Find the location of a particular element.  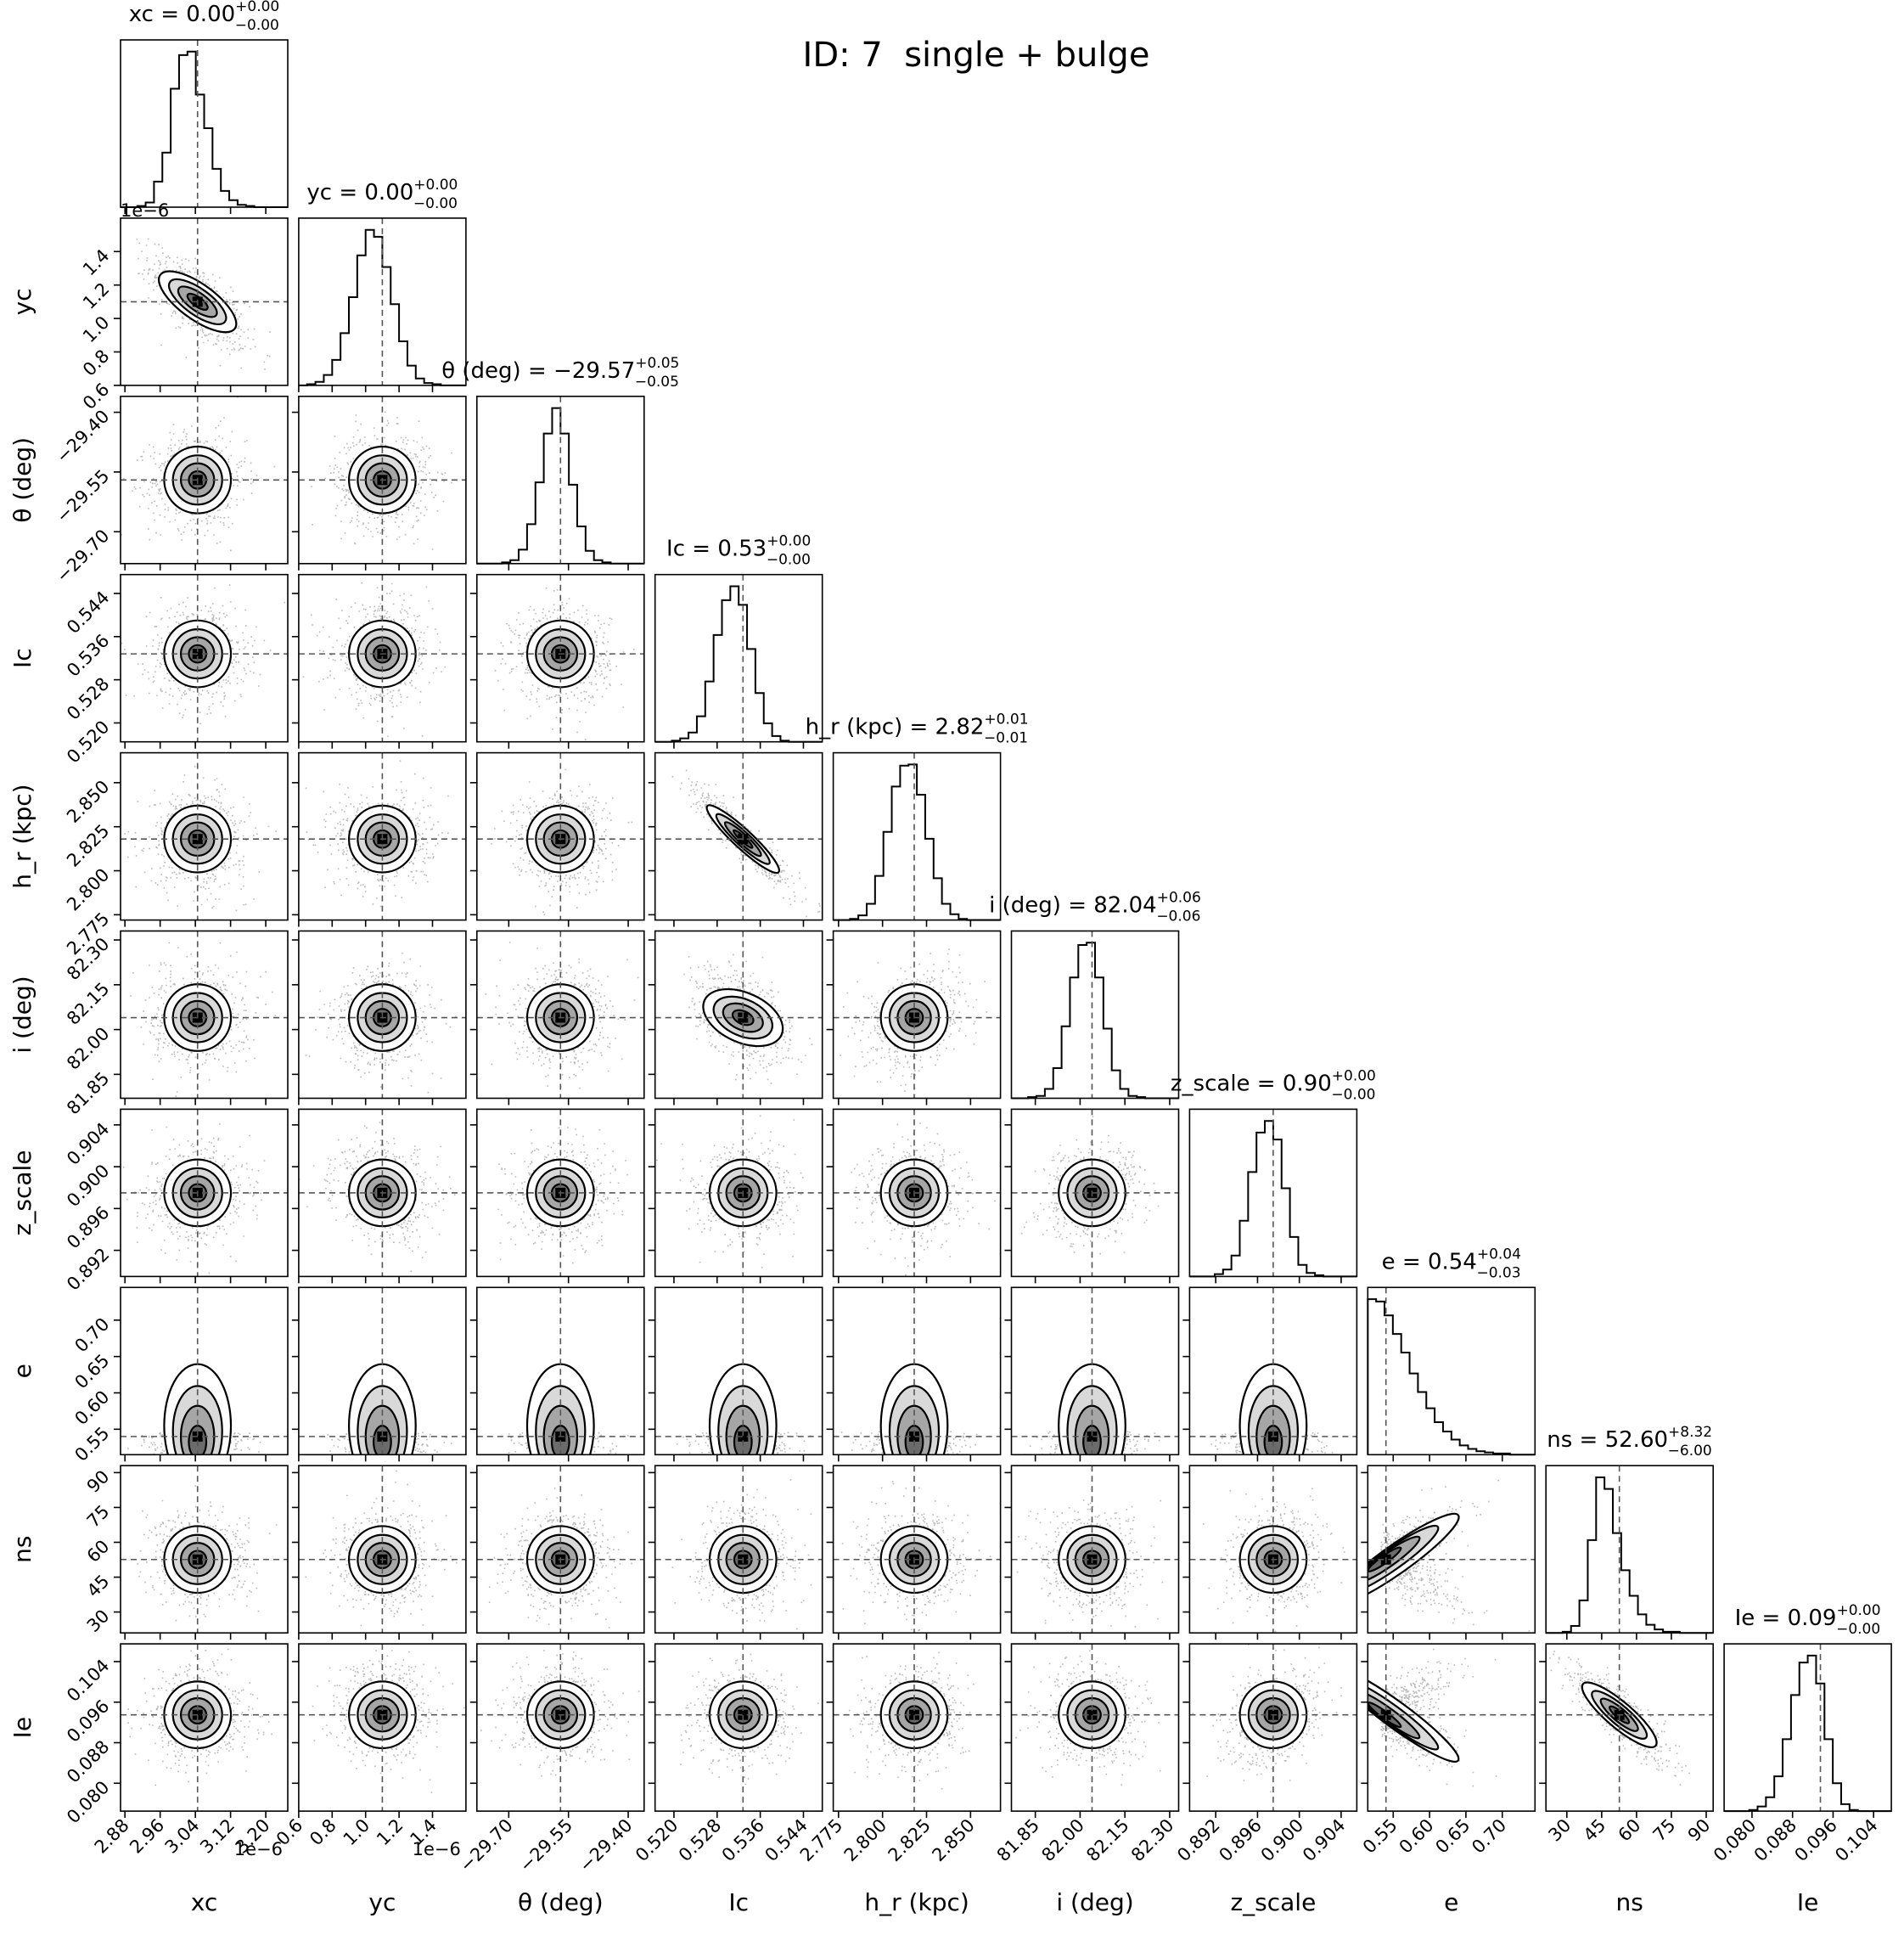

histogram-Ic is located at coordinates (738, 664).